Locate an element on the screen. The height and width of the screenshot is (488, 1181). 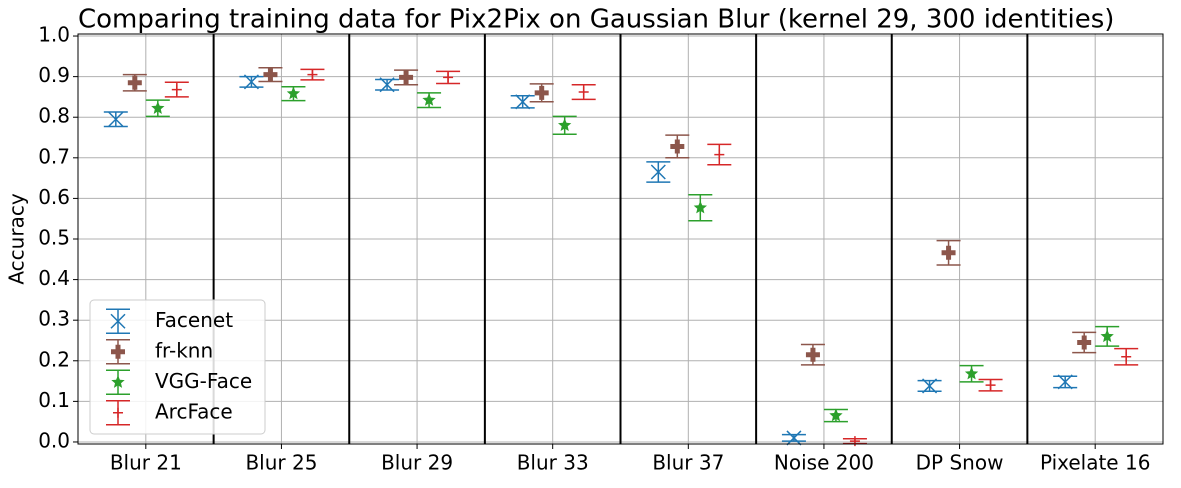
y-tick-label: 0.6 is located at coordinates (54, 197).